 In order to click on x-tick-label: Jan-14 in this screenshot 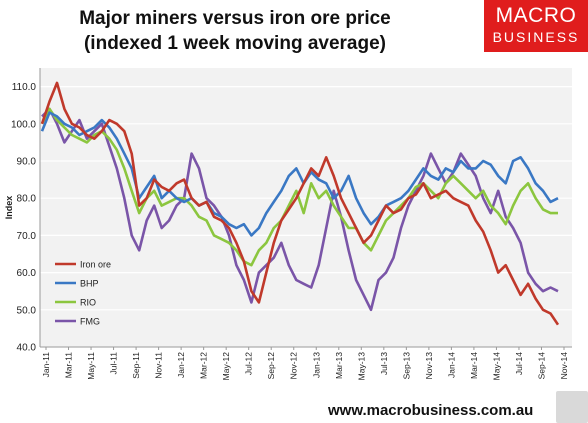, I will do `click(451, 365)`.